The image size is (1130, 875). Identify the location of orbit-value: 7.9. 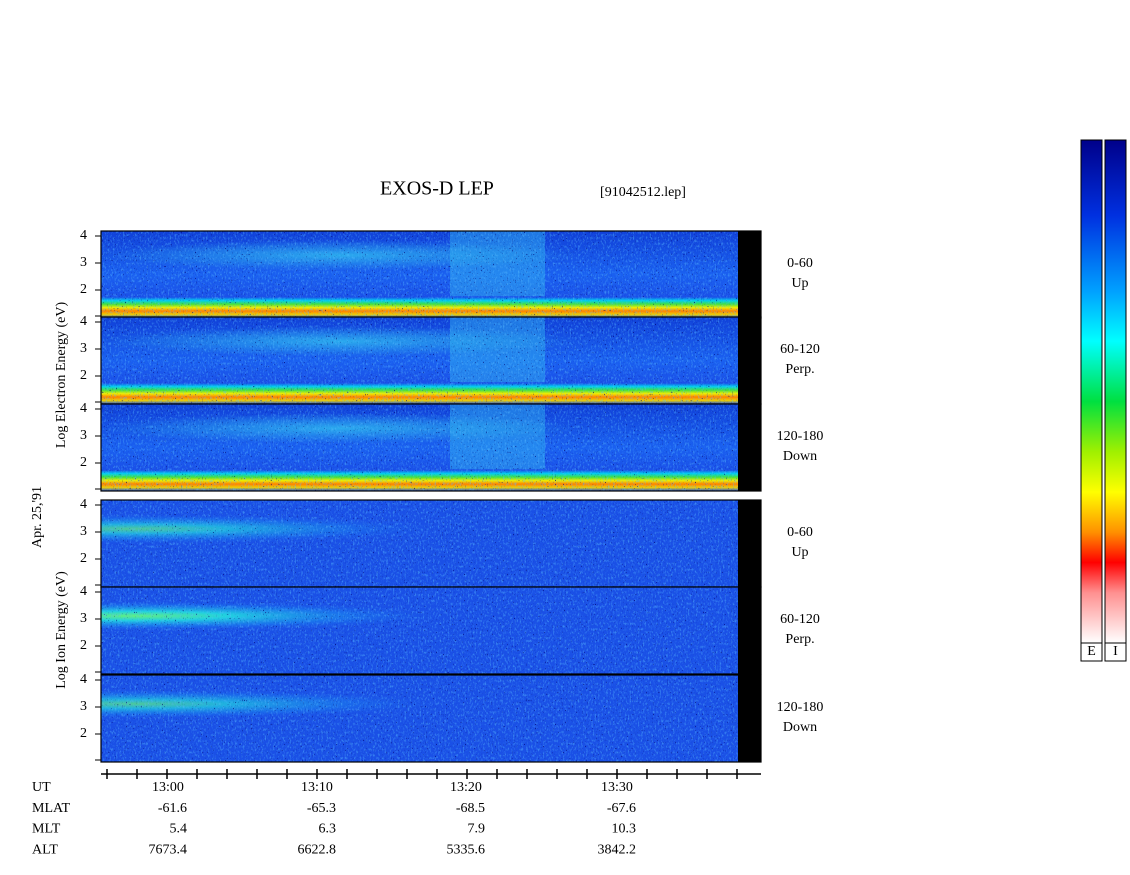
(477, 829).